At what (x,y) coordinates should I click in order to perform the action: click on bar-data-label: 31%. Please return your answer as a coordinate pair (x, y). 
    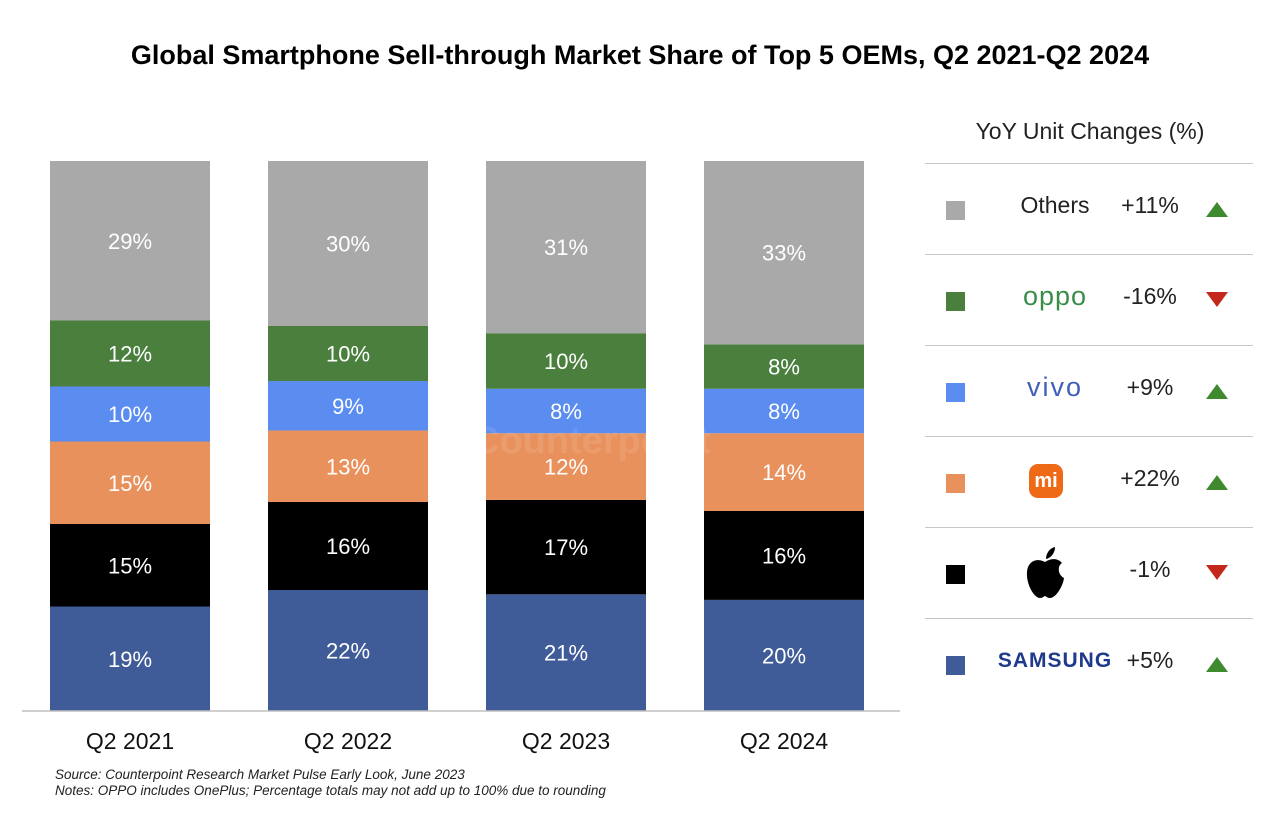
    Looking at the image, I should click on (566, 247).